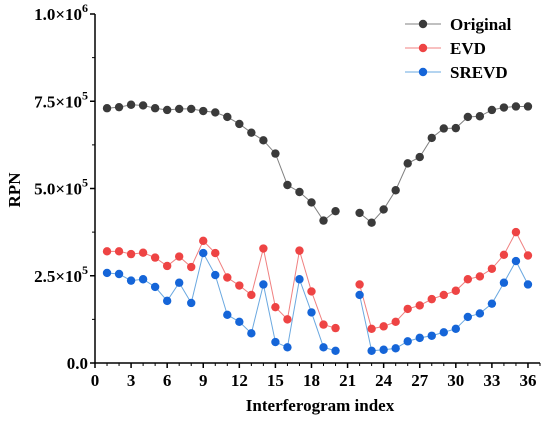 The image size is (550, 421). Describe the element at coordinates (455, 380) in the screenshot. I see `x-tick-label: 30` at that location.